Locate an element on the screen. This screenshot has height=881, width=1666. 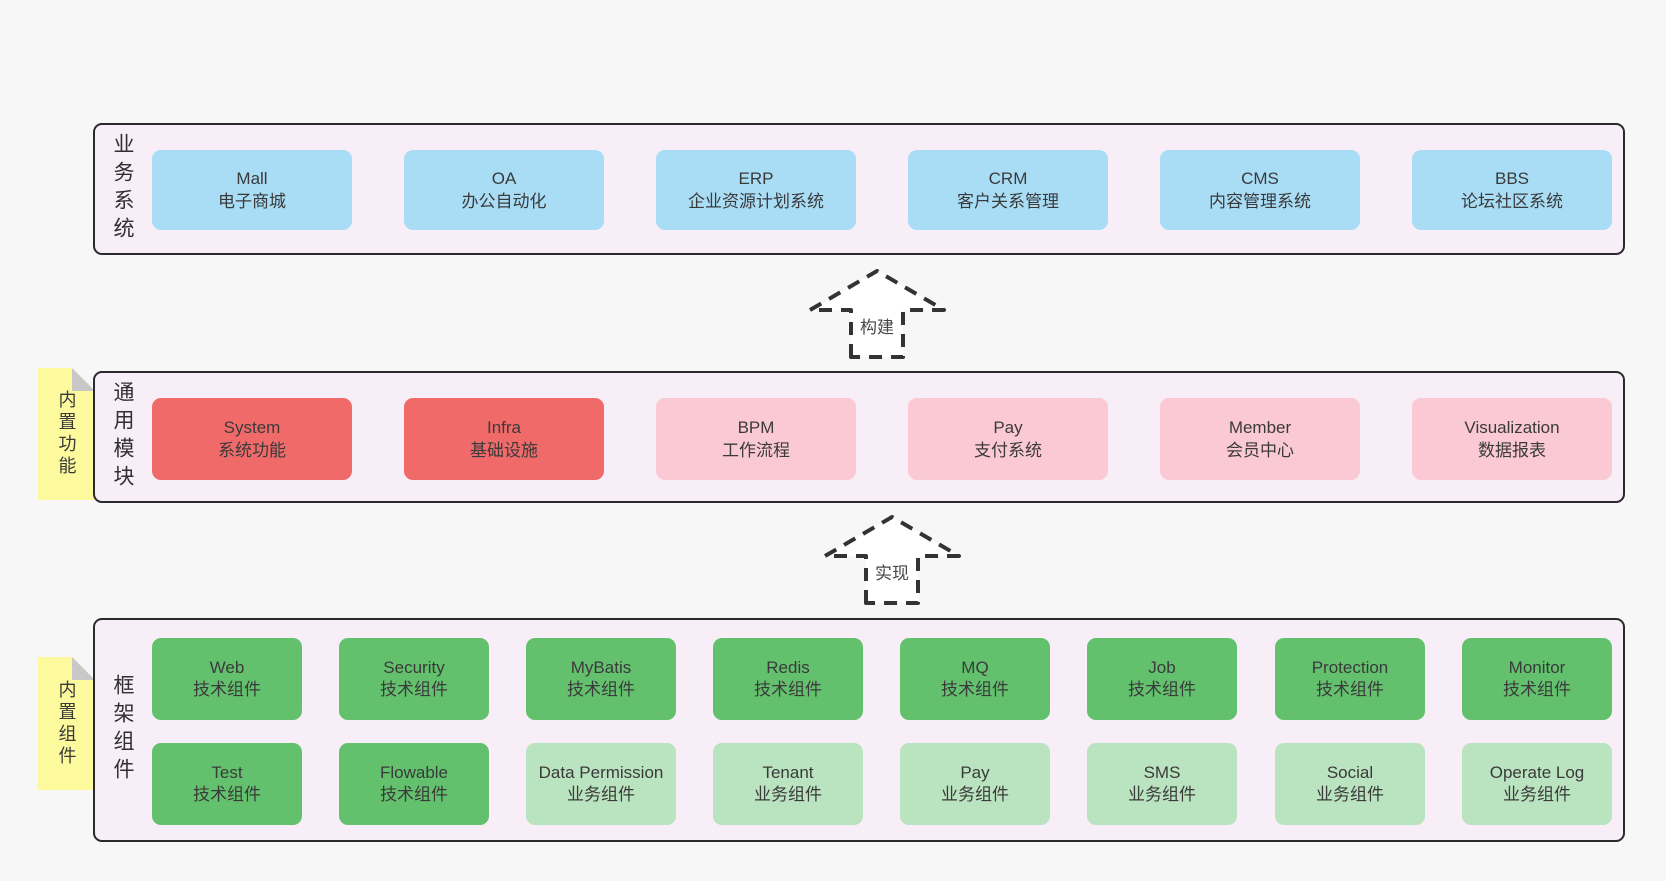
box-subtitle: 系统功能 is located at coordinates (252, 450).